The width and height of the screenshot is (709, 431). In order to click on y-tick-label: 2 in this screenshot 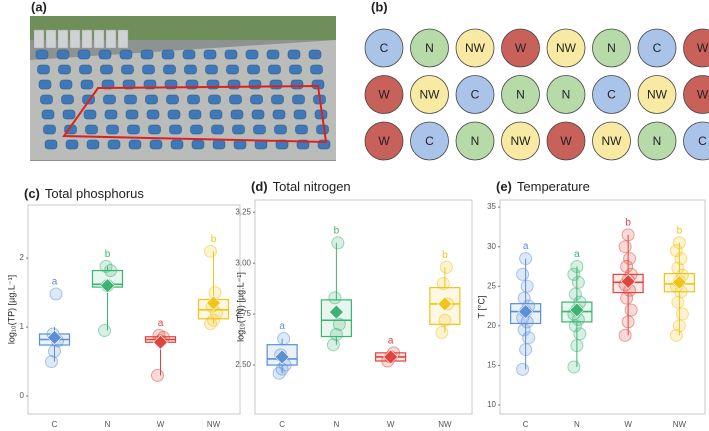, I will do `click(22, 257)`.